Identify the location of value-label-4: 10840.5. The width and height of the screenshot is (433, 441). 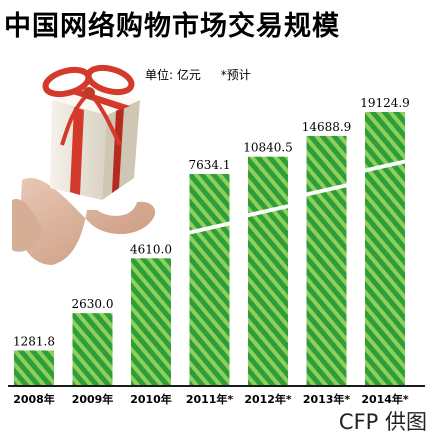
(268, 148).